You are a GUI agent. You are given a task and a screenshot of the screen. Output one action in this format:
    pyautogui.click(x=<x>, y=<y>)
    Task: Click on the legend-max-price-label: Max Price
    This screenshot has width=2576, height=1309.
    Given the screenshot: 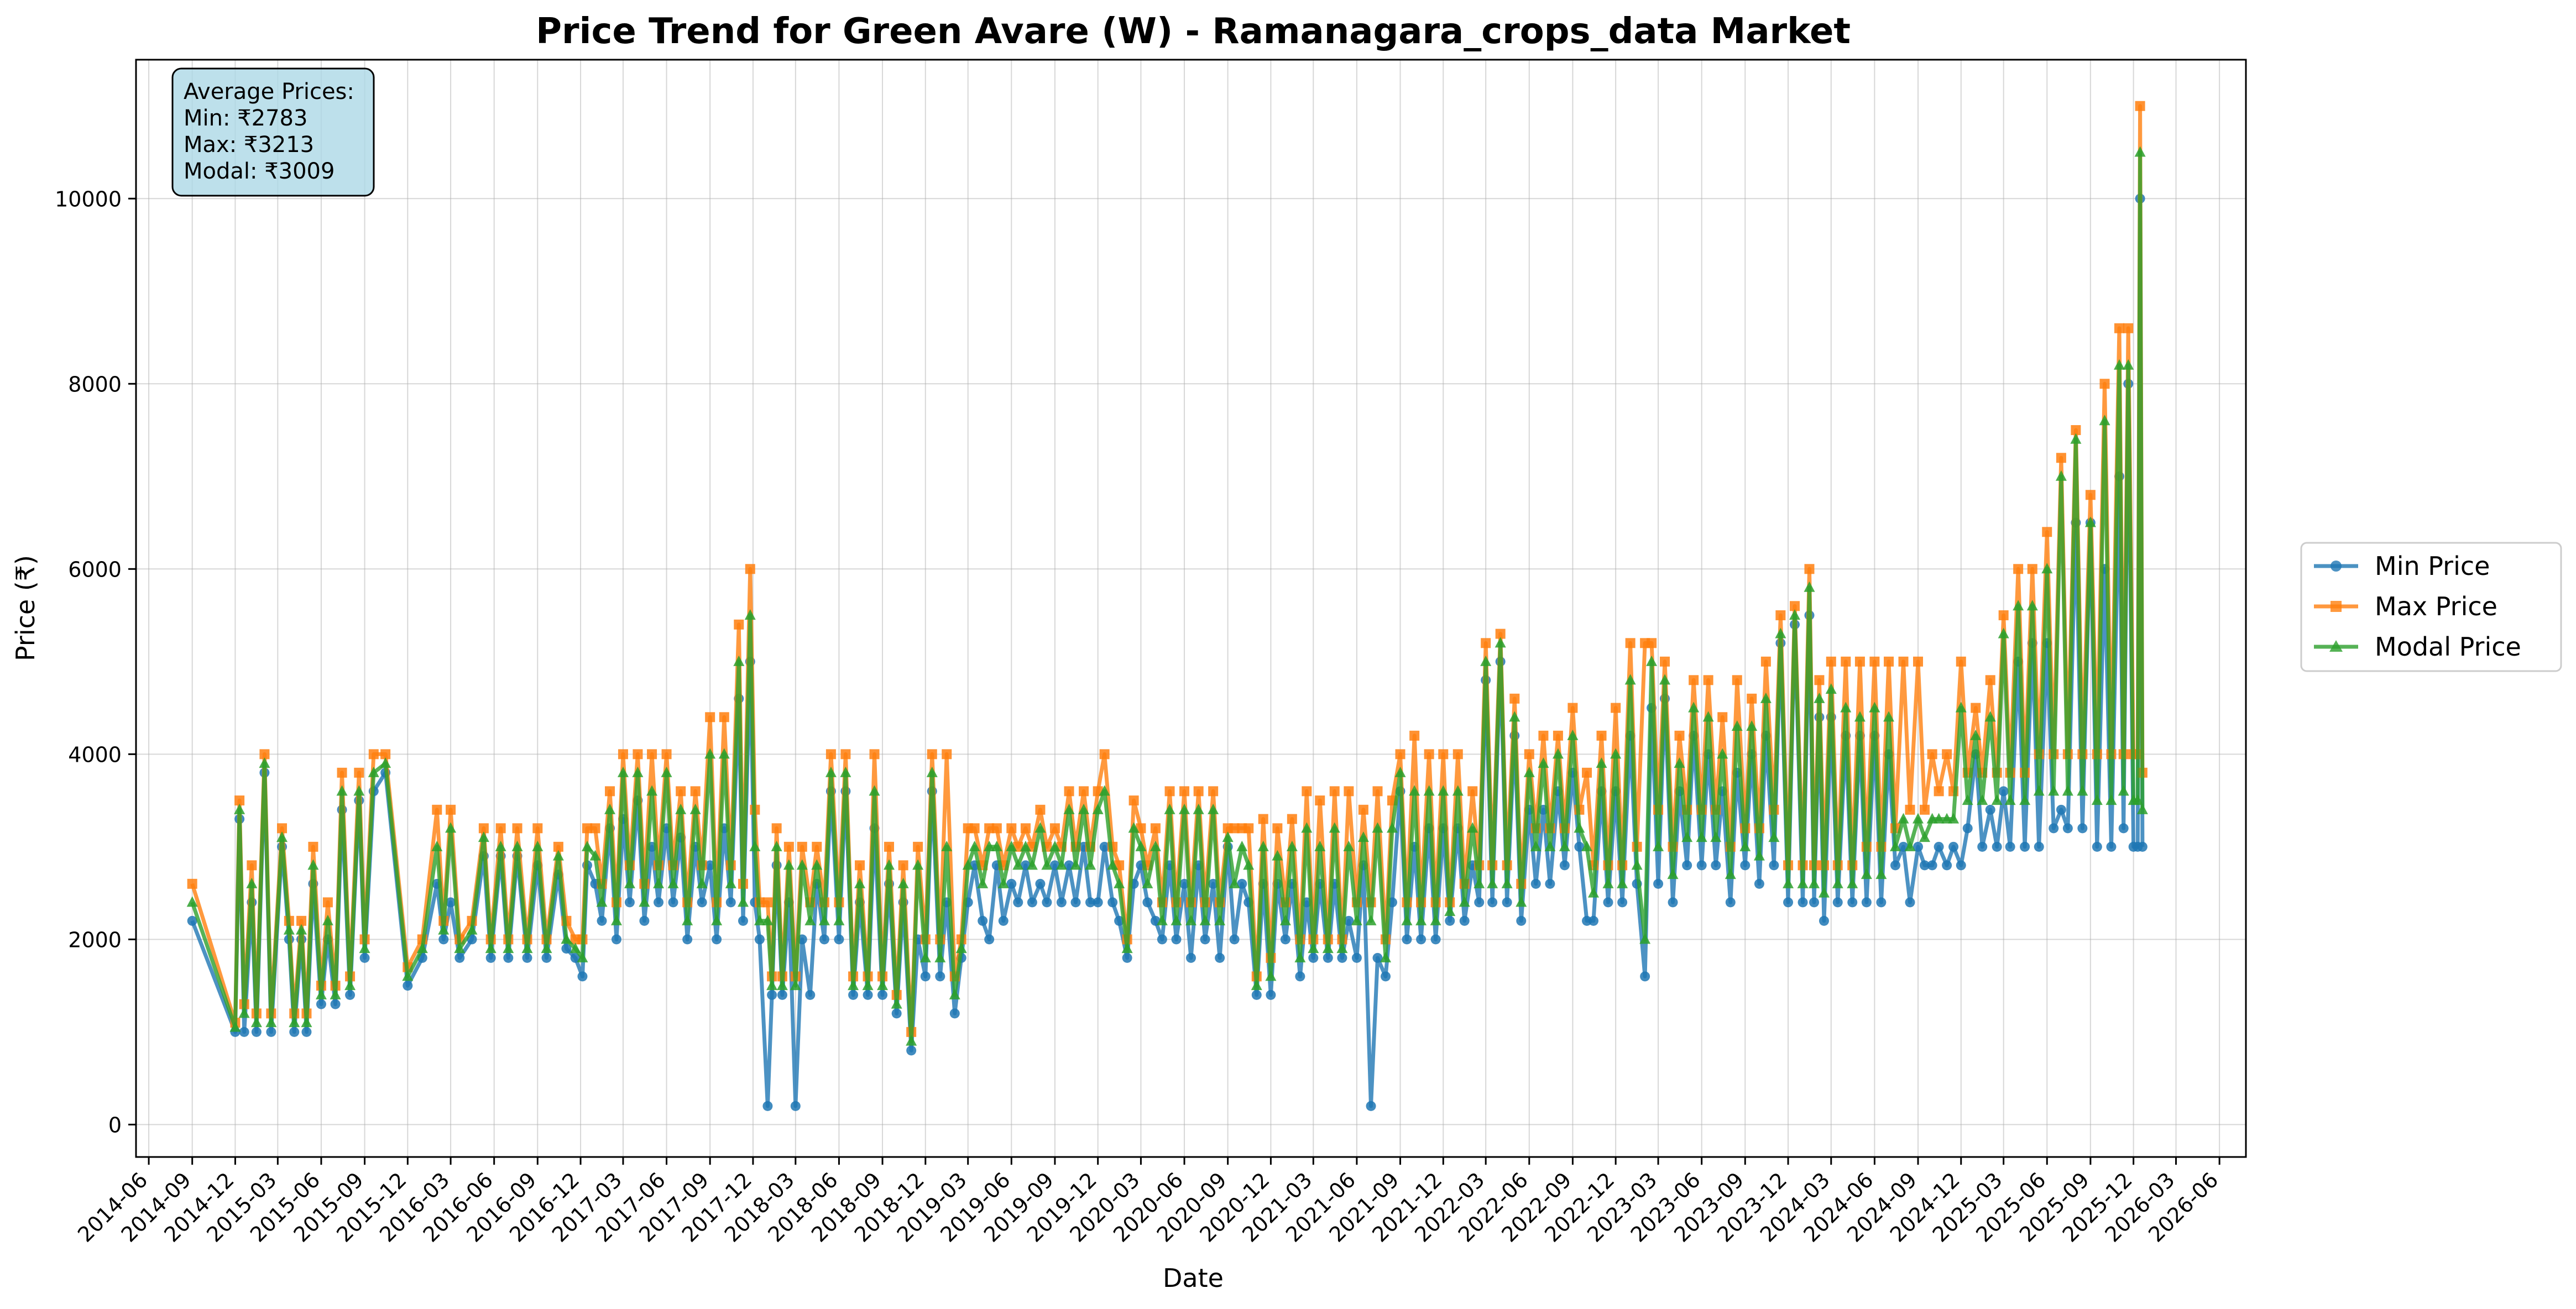 What is the action you would take?
    pyautogui.click(x=2436, y=606)
    